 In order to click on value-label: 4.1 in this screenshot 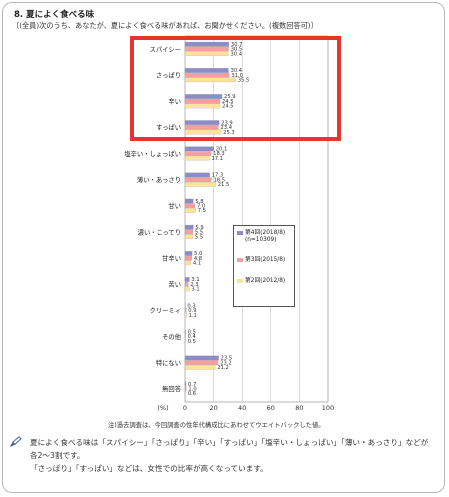, I will do `click(197, 263)`.